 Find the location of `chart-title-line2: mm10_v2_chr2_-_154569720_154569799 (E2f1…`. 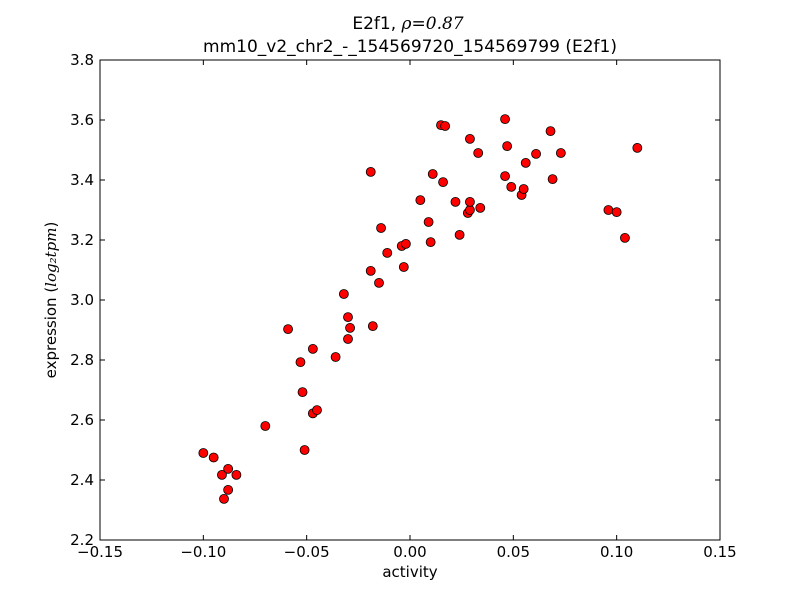

chart-title-line2: mm10_v2_chr2_-_154569720_154569799 (E2f1… is located at coordinates (410, 47).